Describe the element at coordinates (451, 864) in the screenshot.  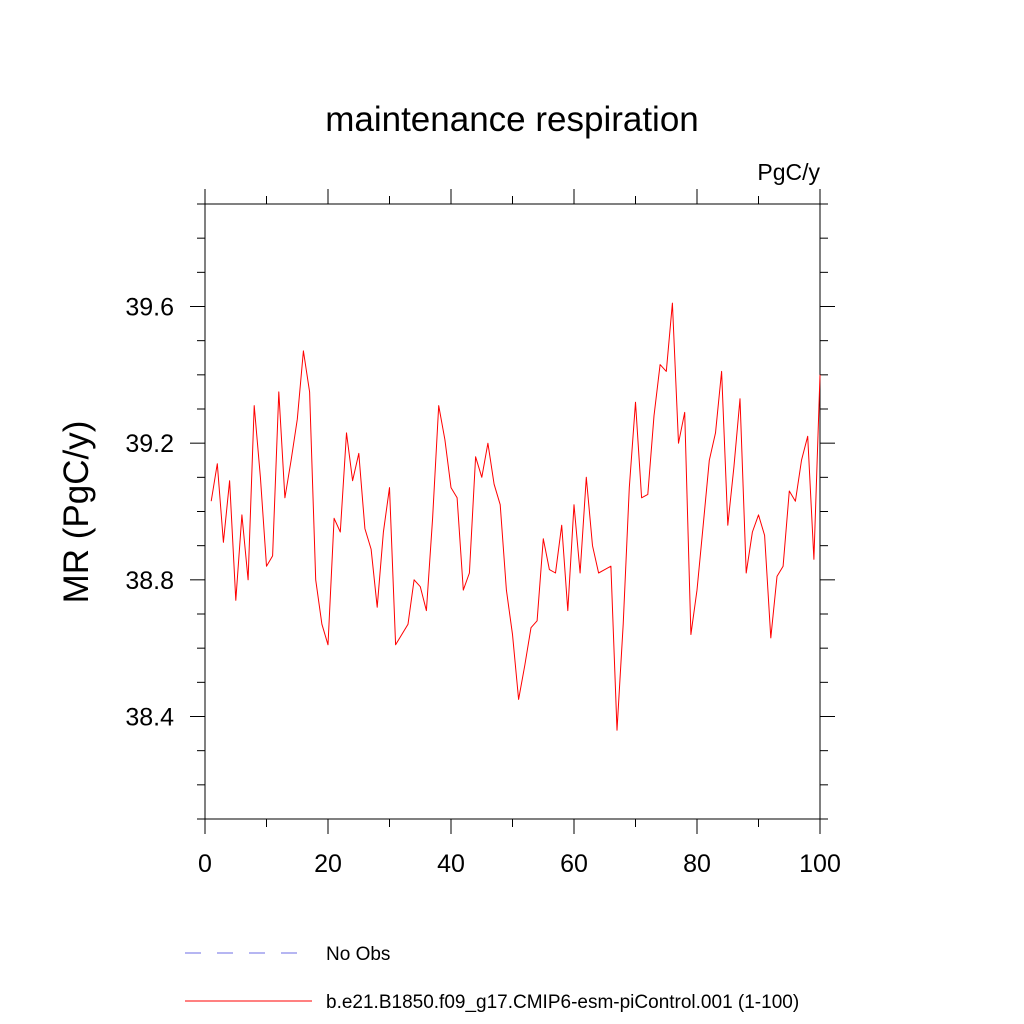
I see `x-tick-label: 40` at that location.